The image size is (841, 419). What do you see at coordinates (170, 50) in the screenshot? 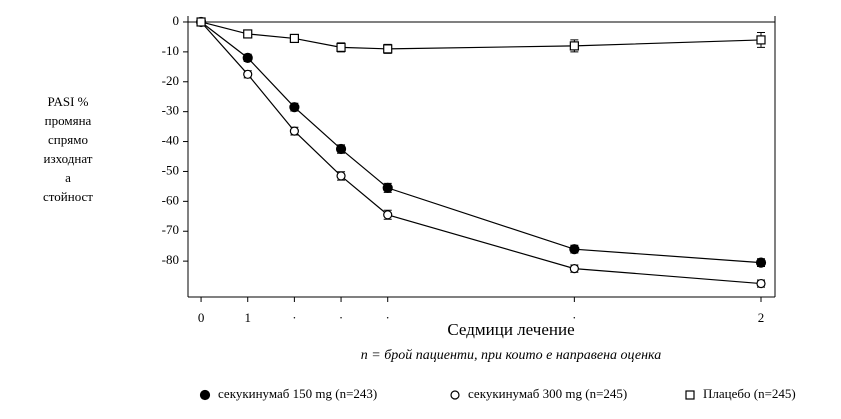
I see `y-tick-label: -10` at bounding box center [170, 50].